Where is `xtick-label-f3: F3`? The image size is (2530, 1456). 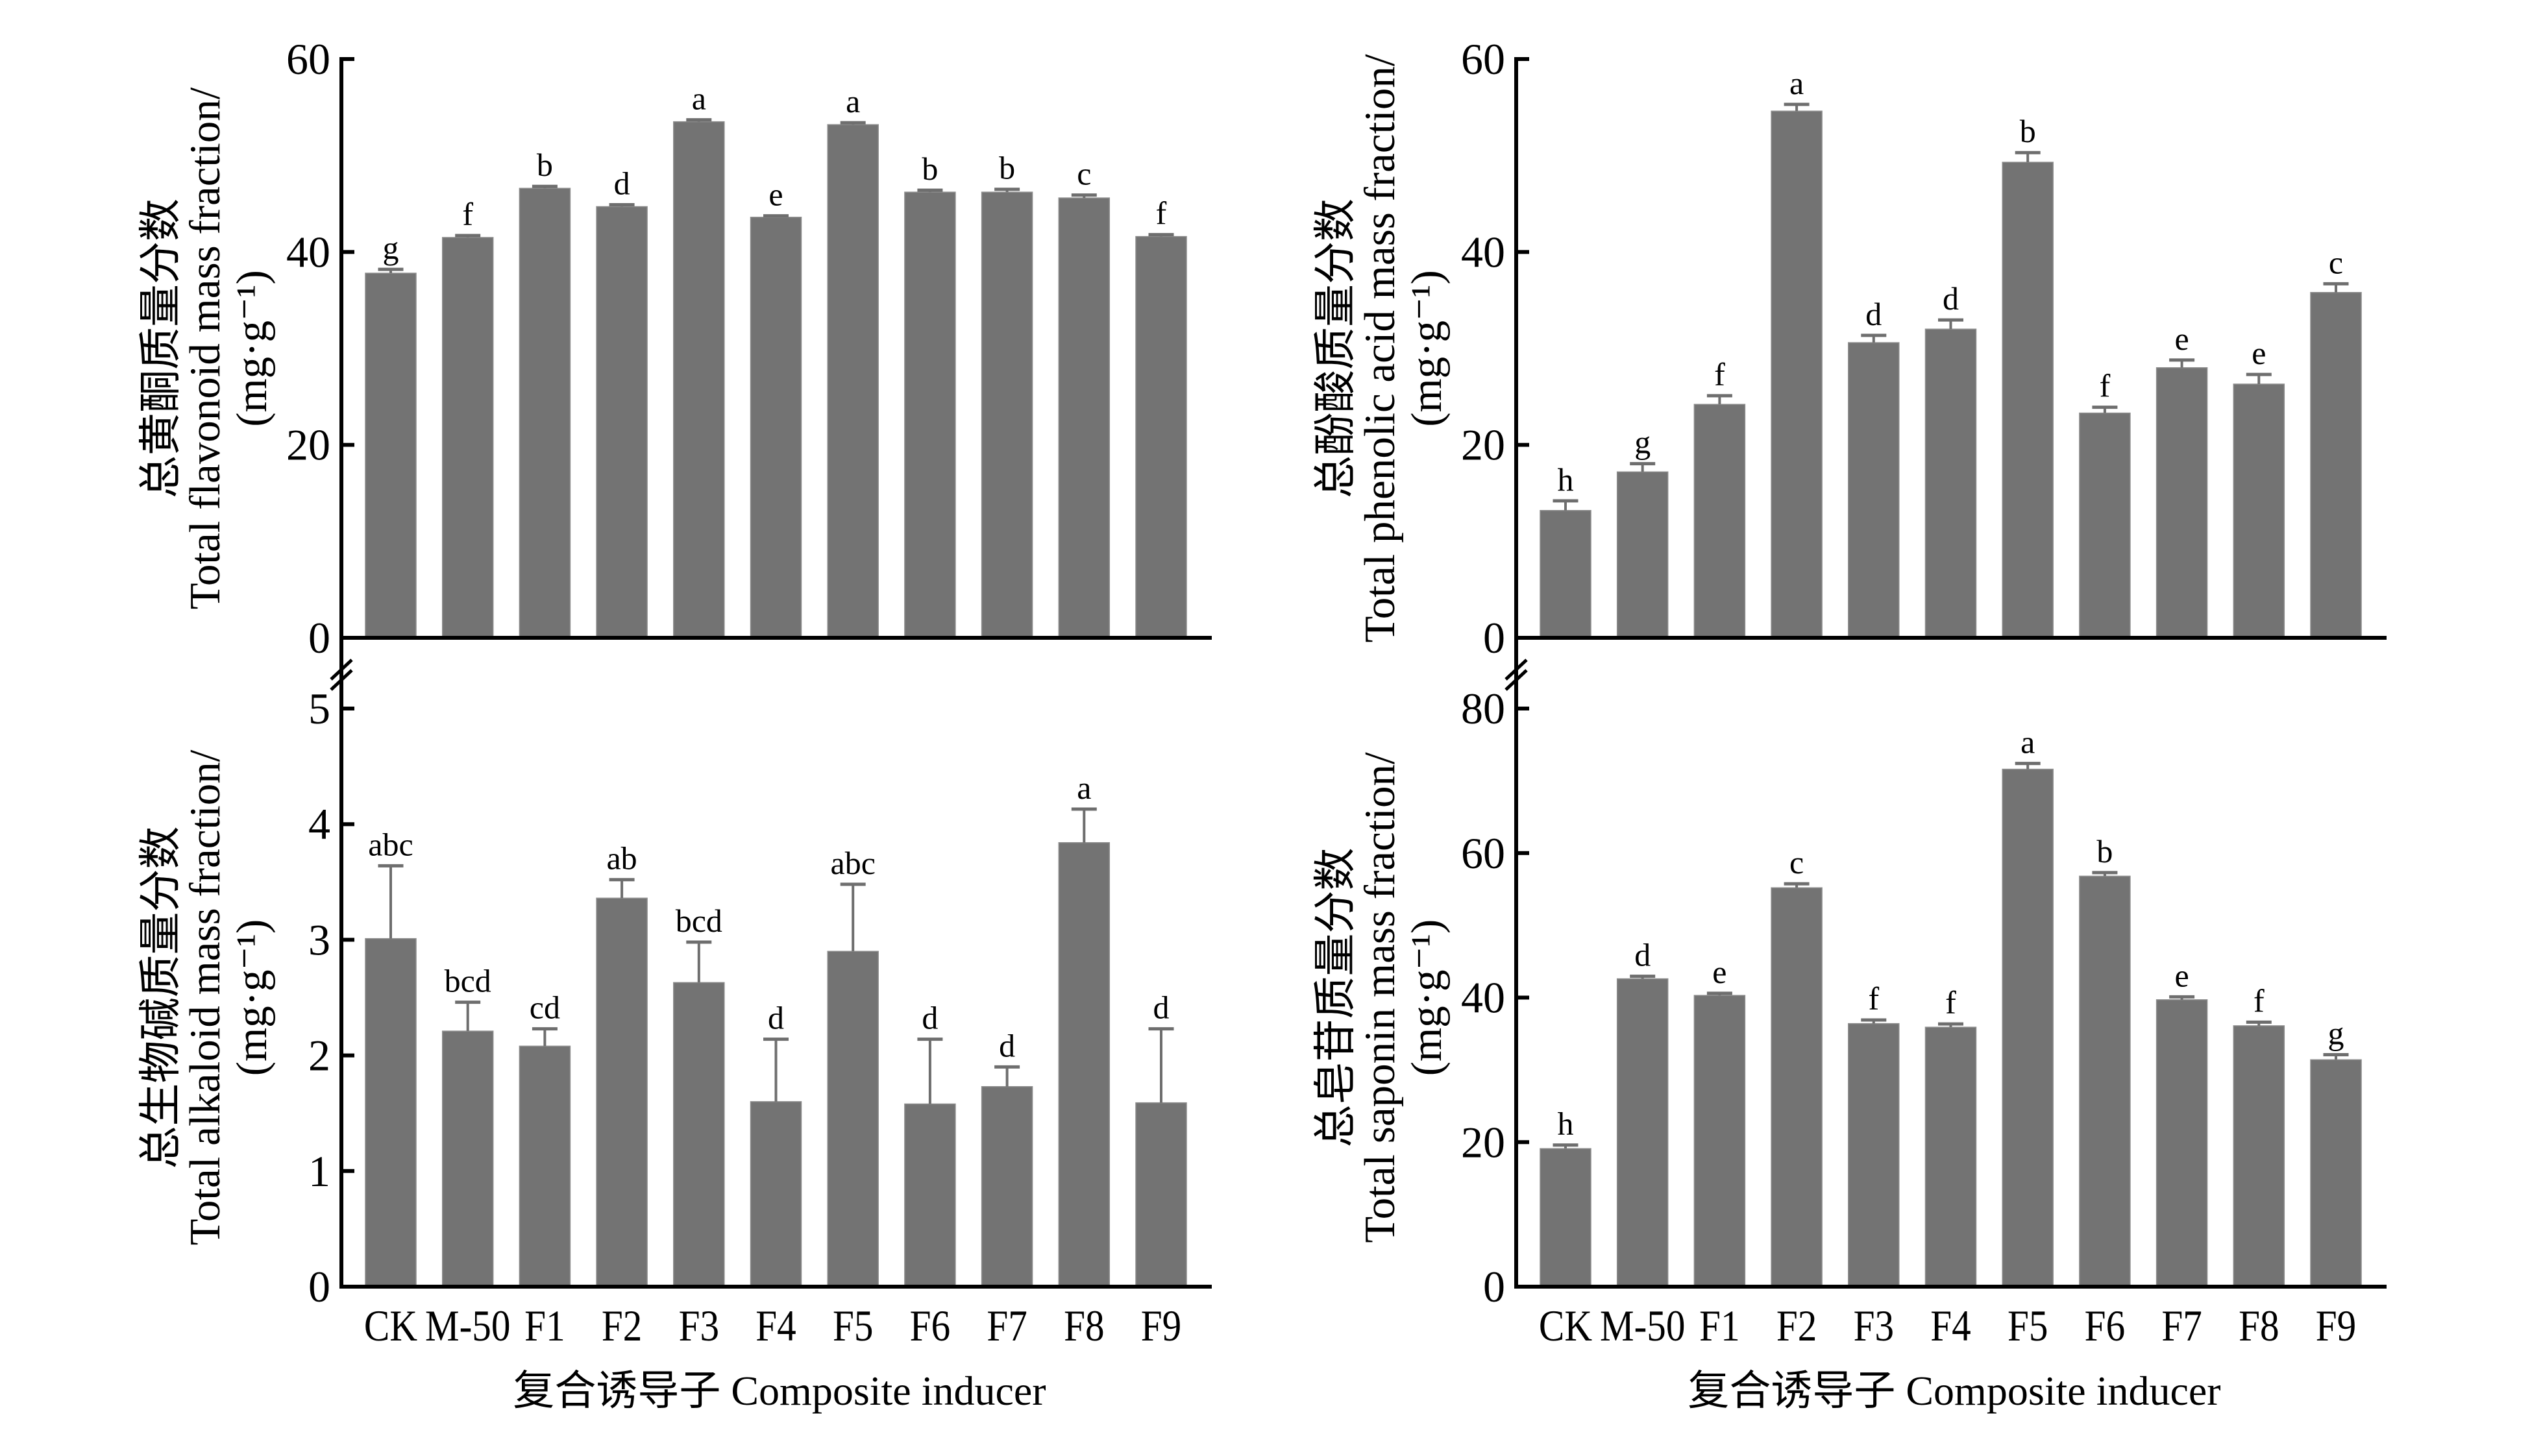 xtick-label-f3: F3 is located at coordinates (699, 1325).